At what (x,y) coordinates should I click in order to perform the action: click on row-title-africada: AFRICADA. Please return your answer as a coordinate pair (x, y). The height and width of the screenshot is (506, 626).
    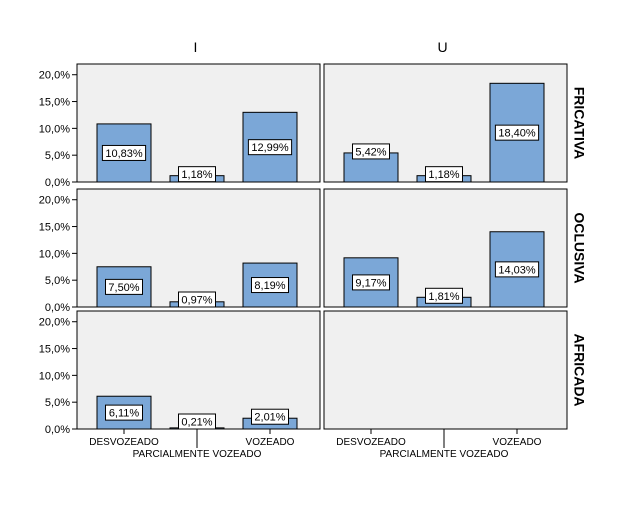
    Looking at the image, I should click on (579, 369).